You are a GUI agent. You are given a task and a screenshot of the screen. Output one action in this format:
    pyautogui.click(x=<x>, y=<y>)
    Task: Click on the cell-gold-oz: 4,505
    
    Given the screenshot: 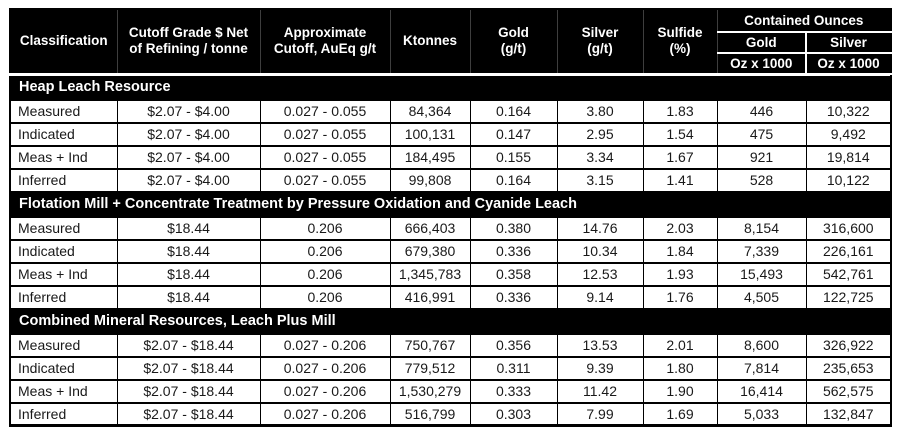 What is the action you would take?
    pyautogui.click(x=761, y=297)
    